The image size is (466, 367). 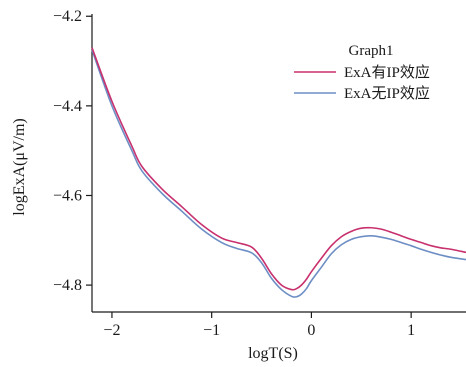 I want to click on legend-title: Graph1, so click(x=371, y=51).